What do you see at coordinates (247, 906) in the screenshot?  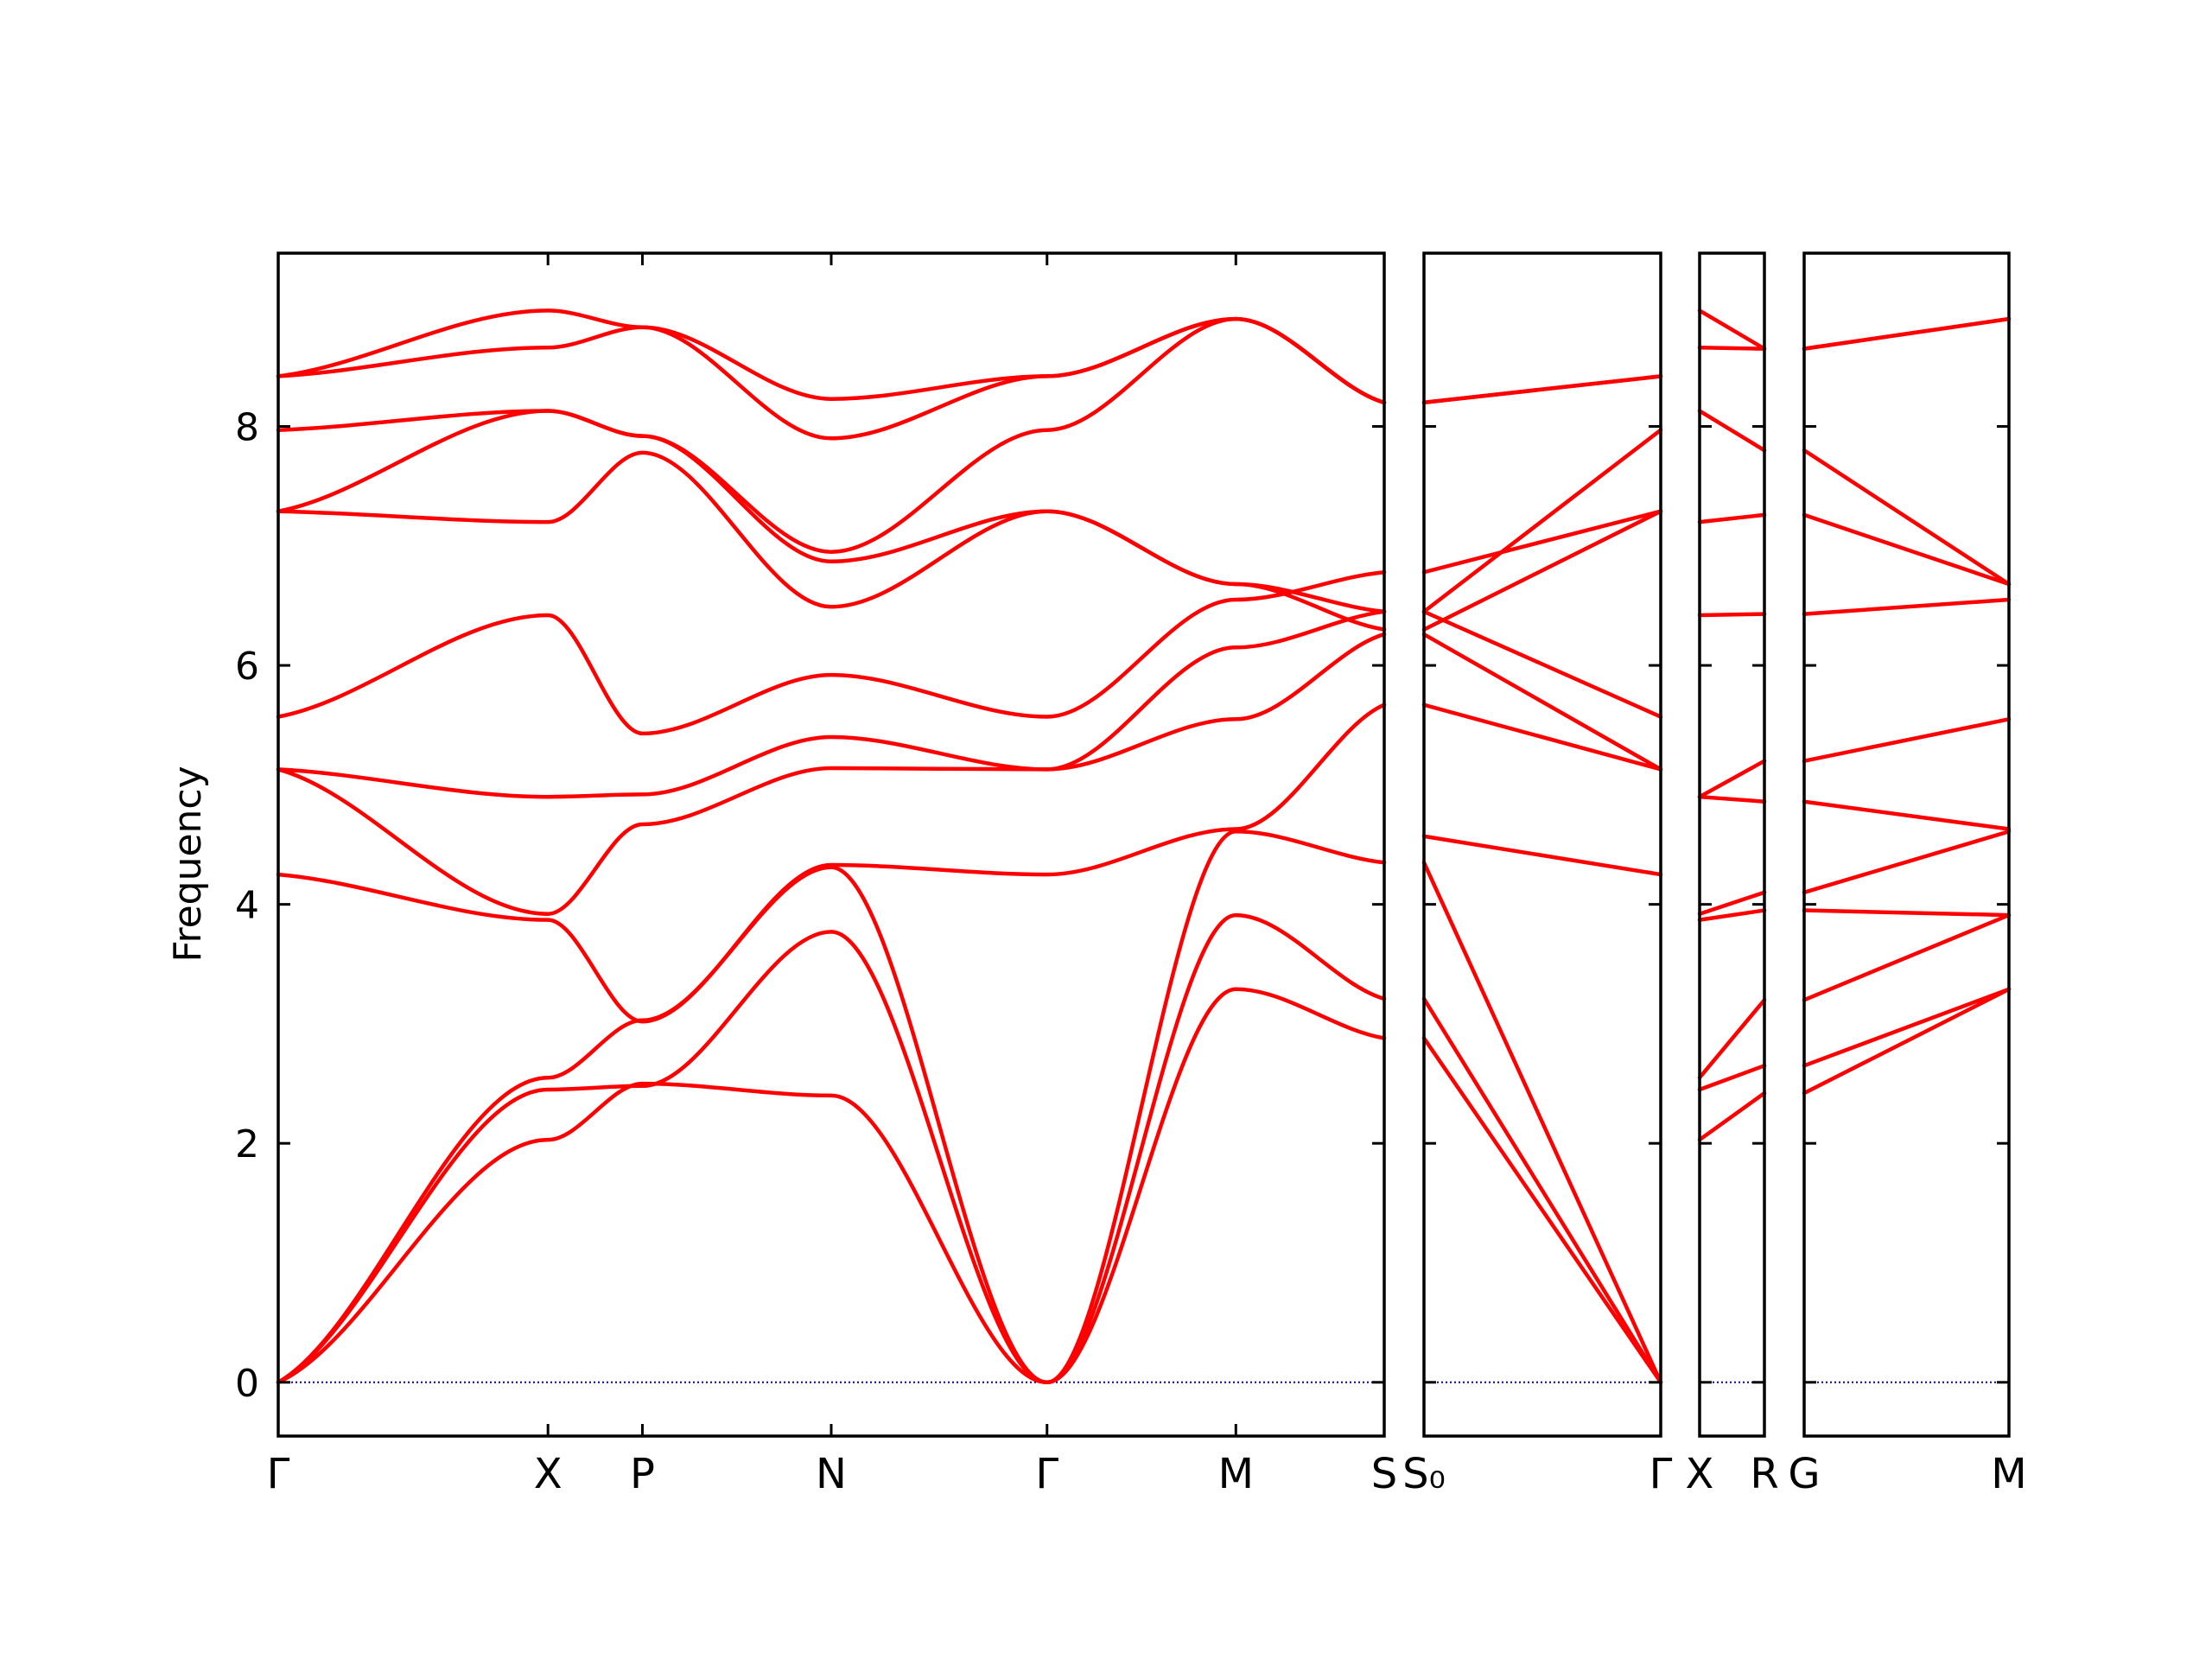 I see `y-tick-label: 4` at bounding box center [247, 906].